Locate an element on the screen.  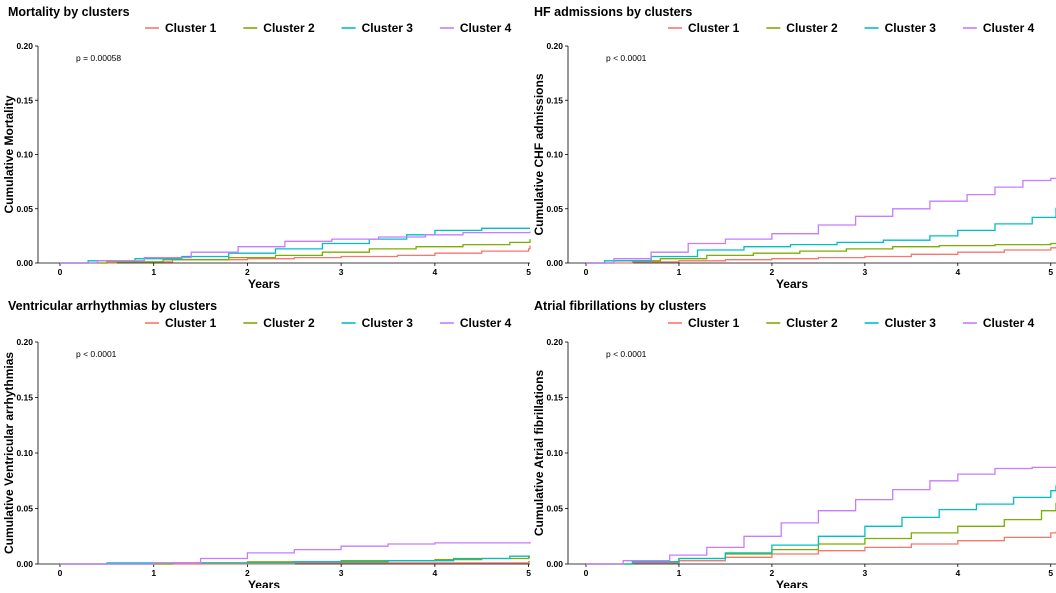
chart-title: HF admissions by clusters is located at coordinates (613, 12).